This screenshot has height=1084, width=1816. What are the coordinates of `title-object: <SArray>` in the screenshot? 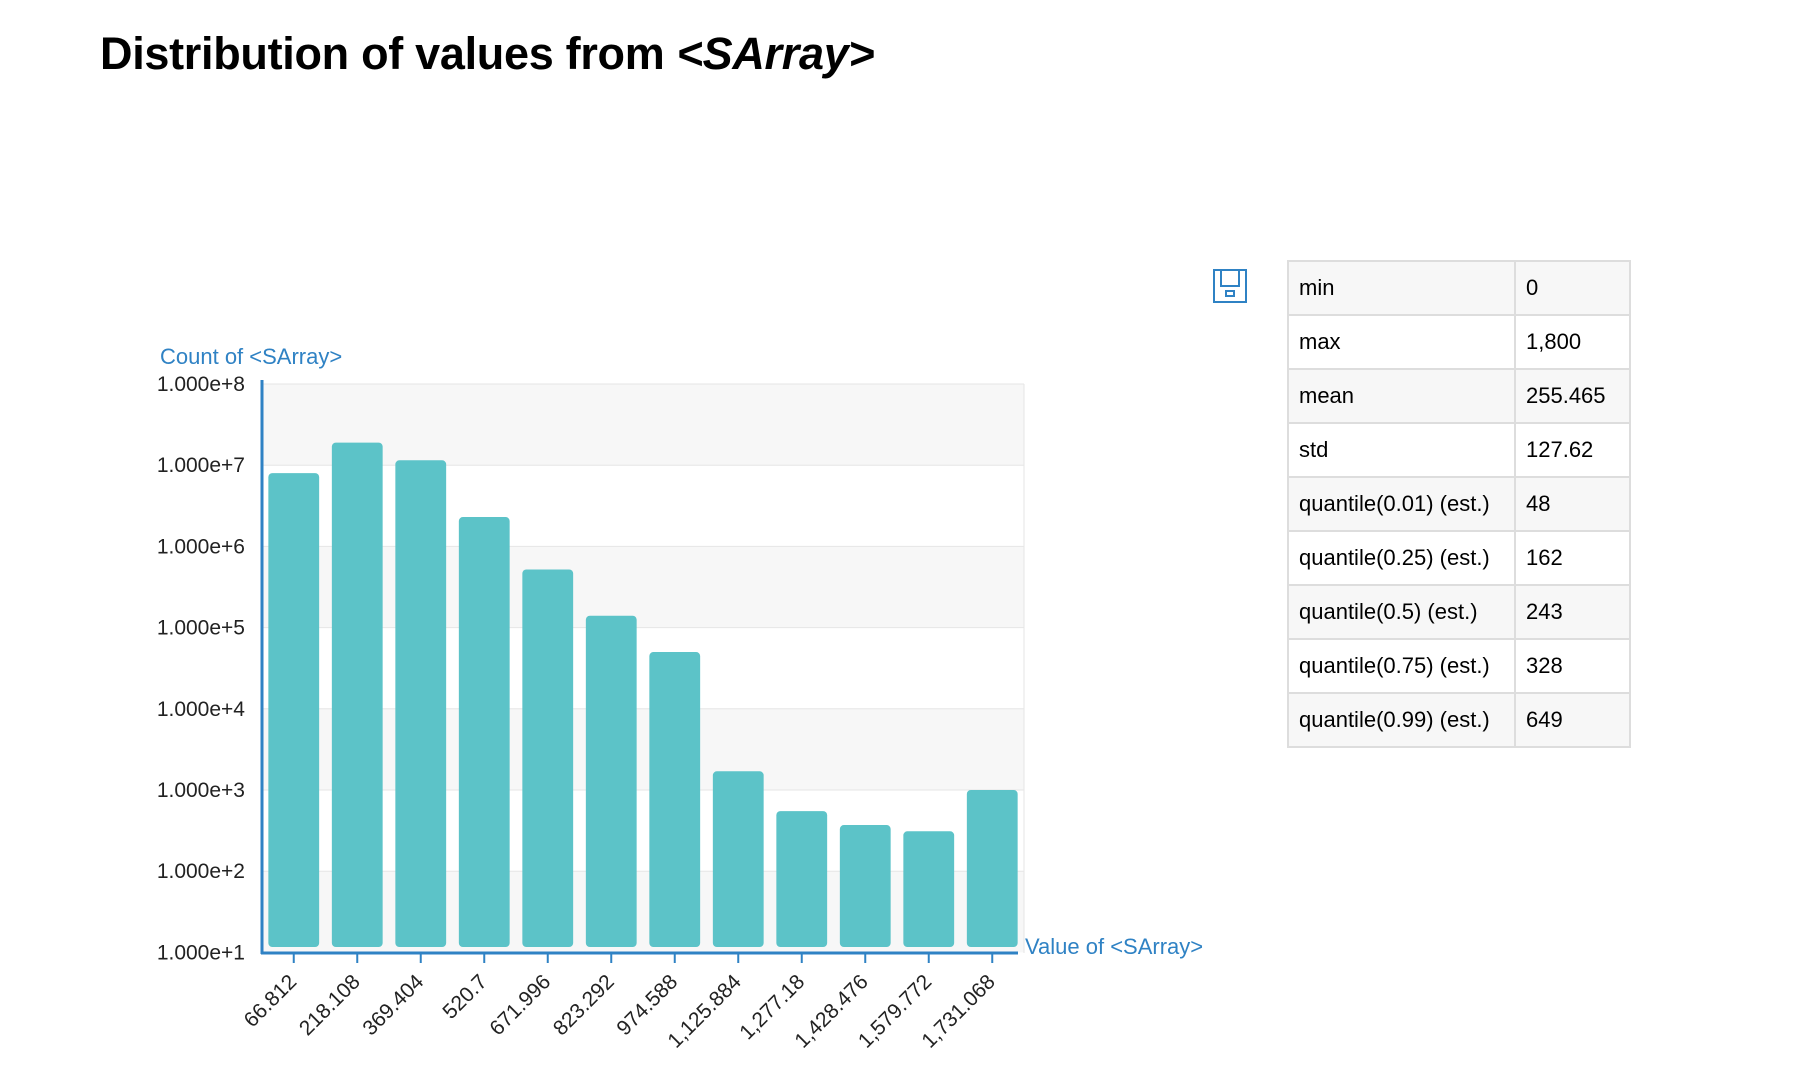 It's located at (775, 53).